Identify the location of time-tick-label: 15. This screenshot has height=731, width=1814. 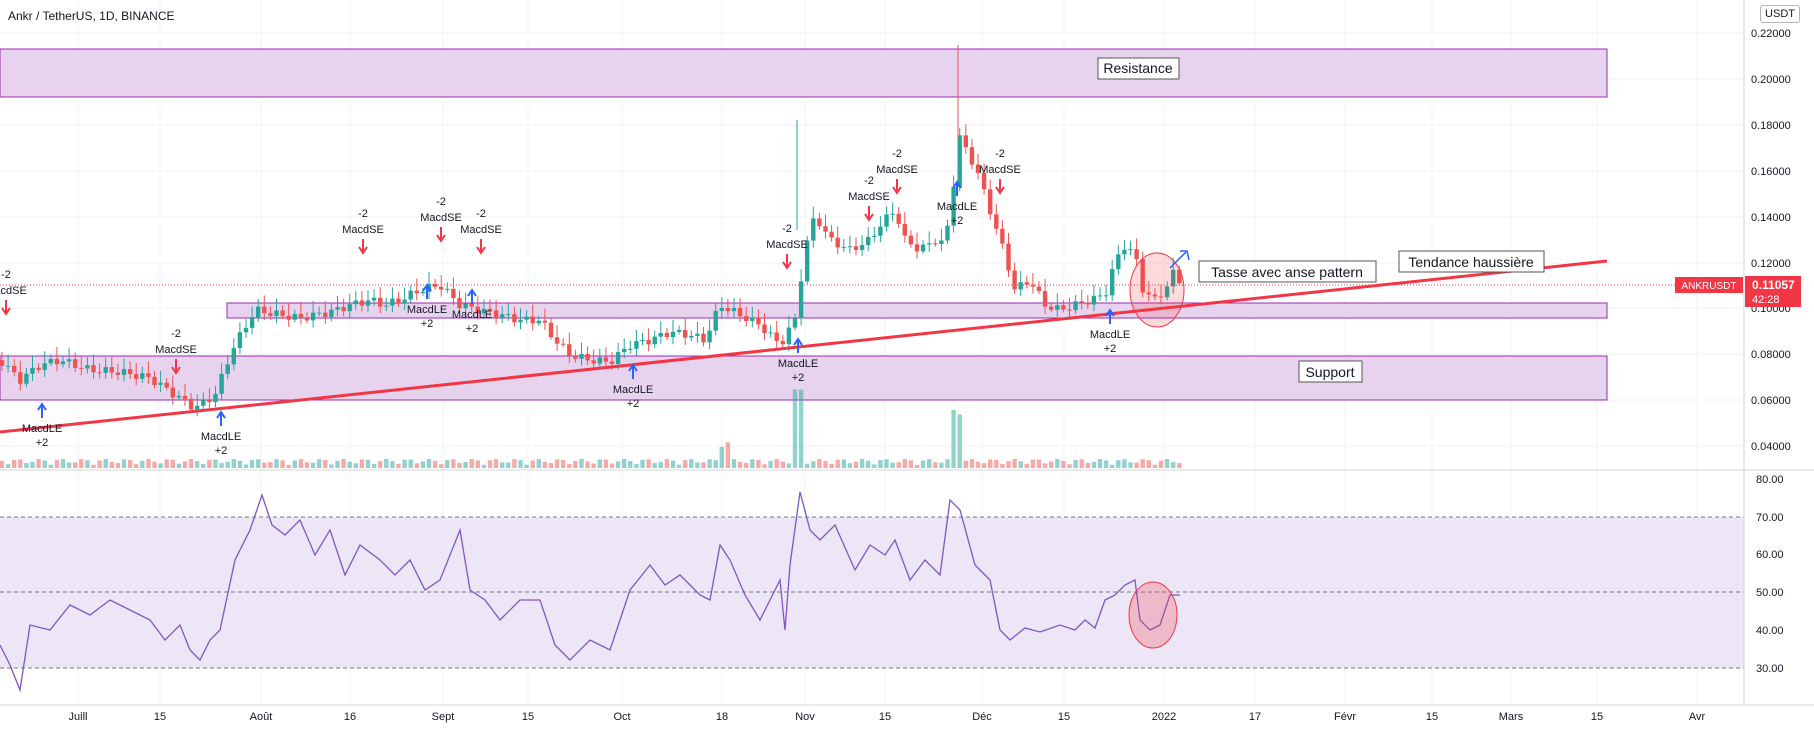
(1597, 717).